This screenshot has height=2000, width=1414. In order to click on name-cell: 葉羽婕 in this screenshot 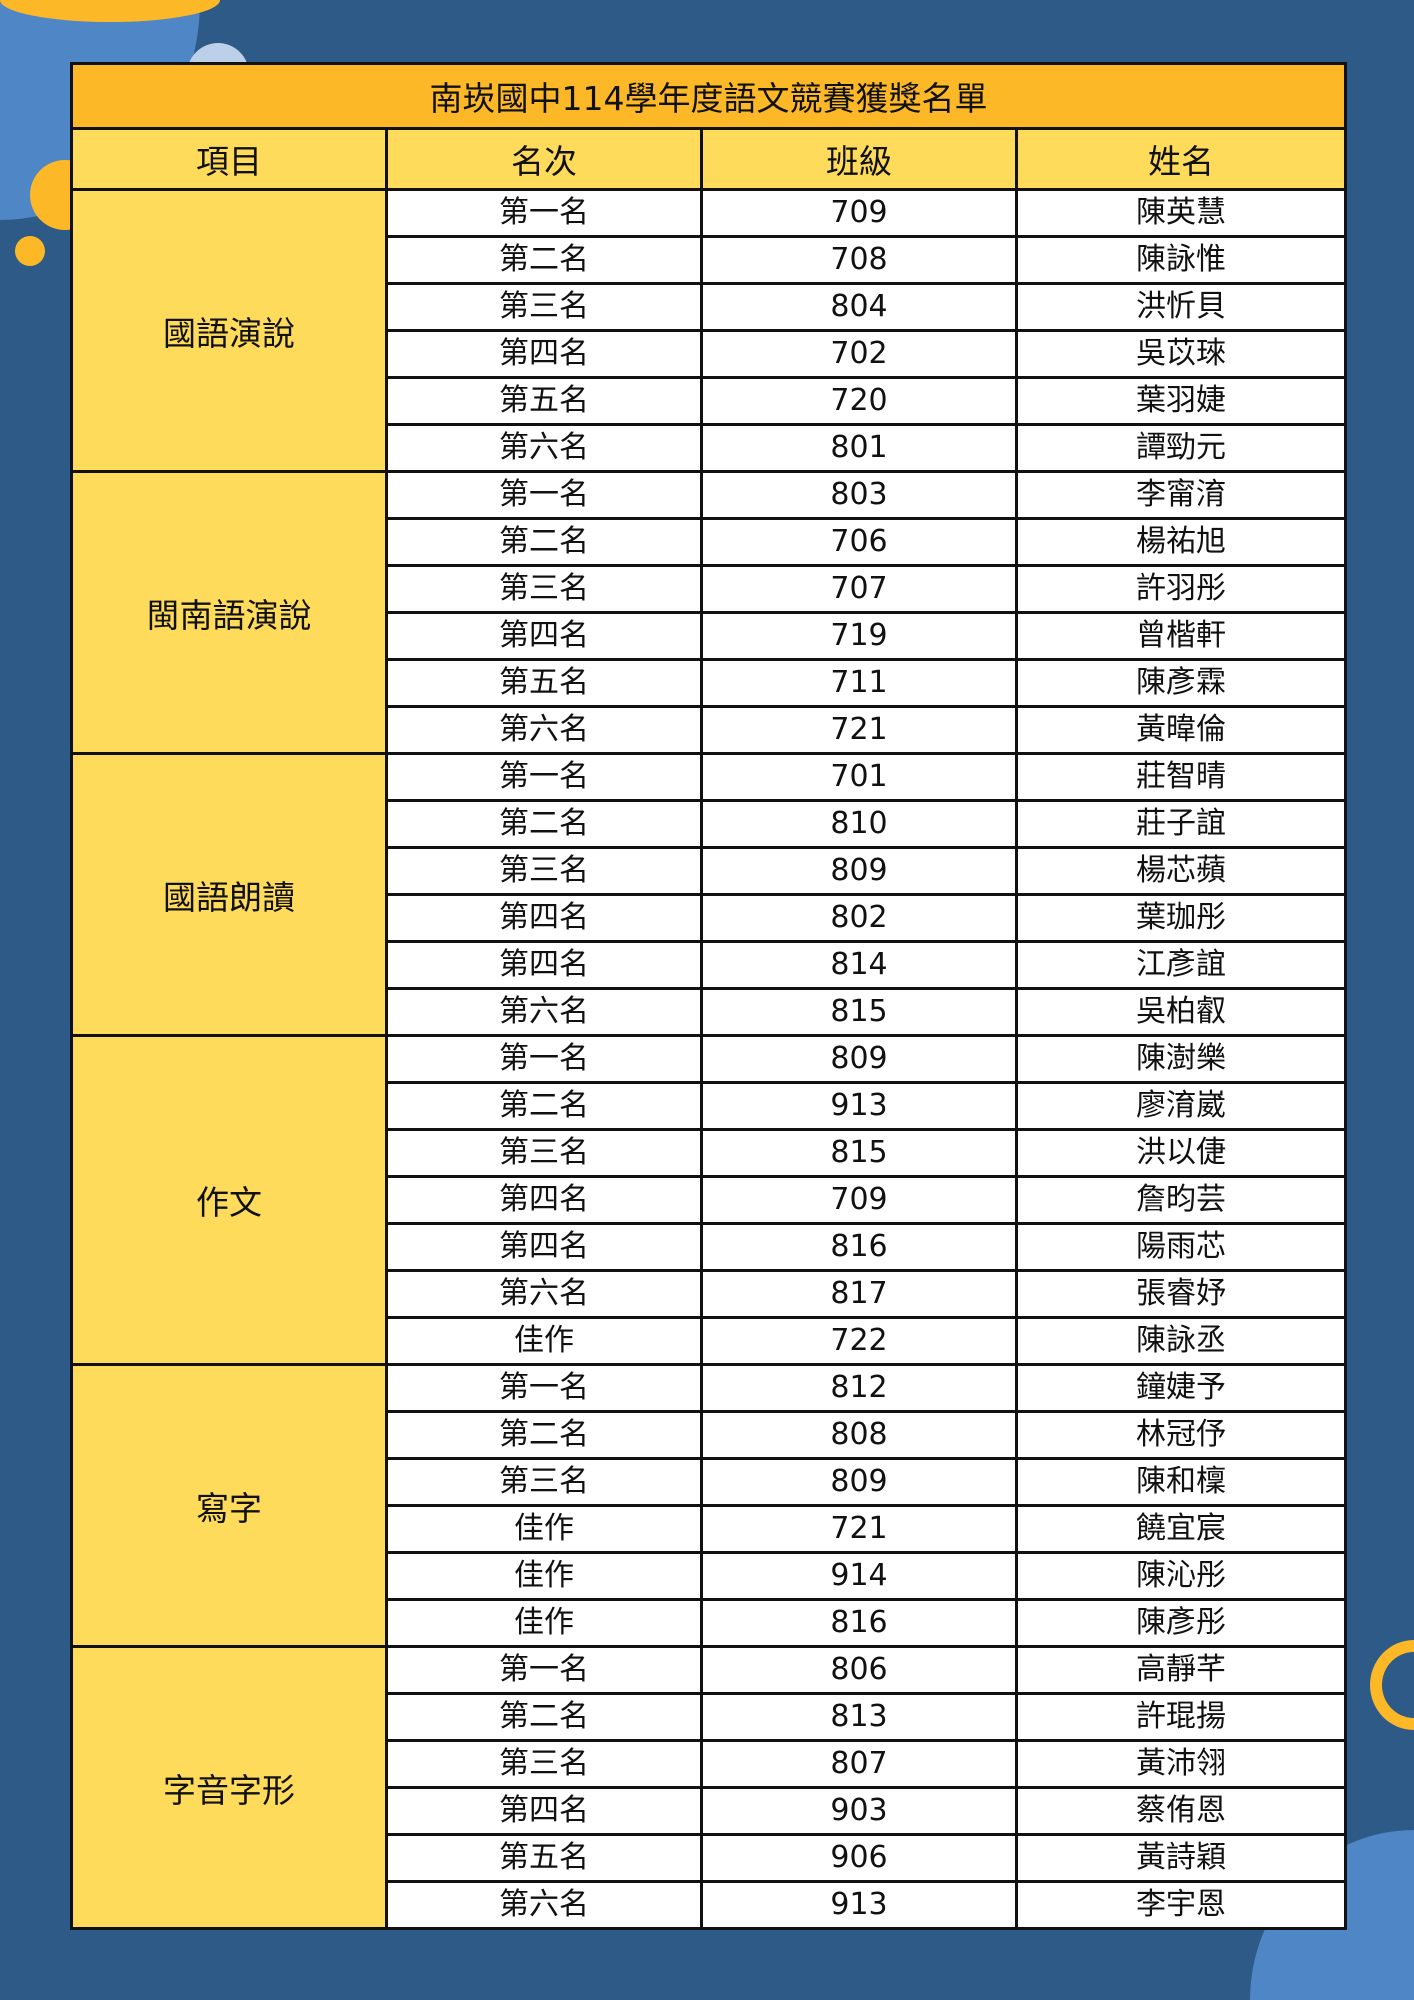, I will do `click(1181, 401)`.